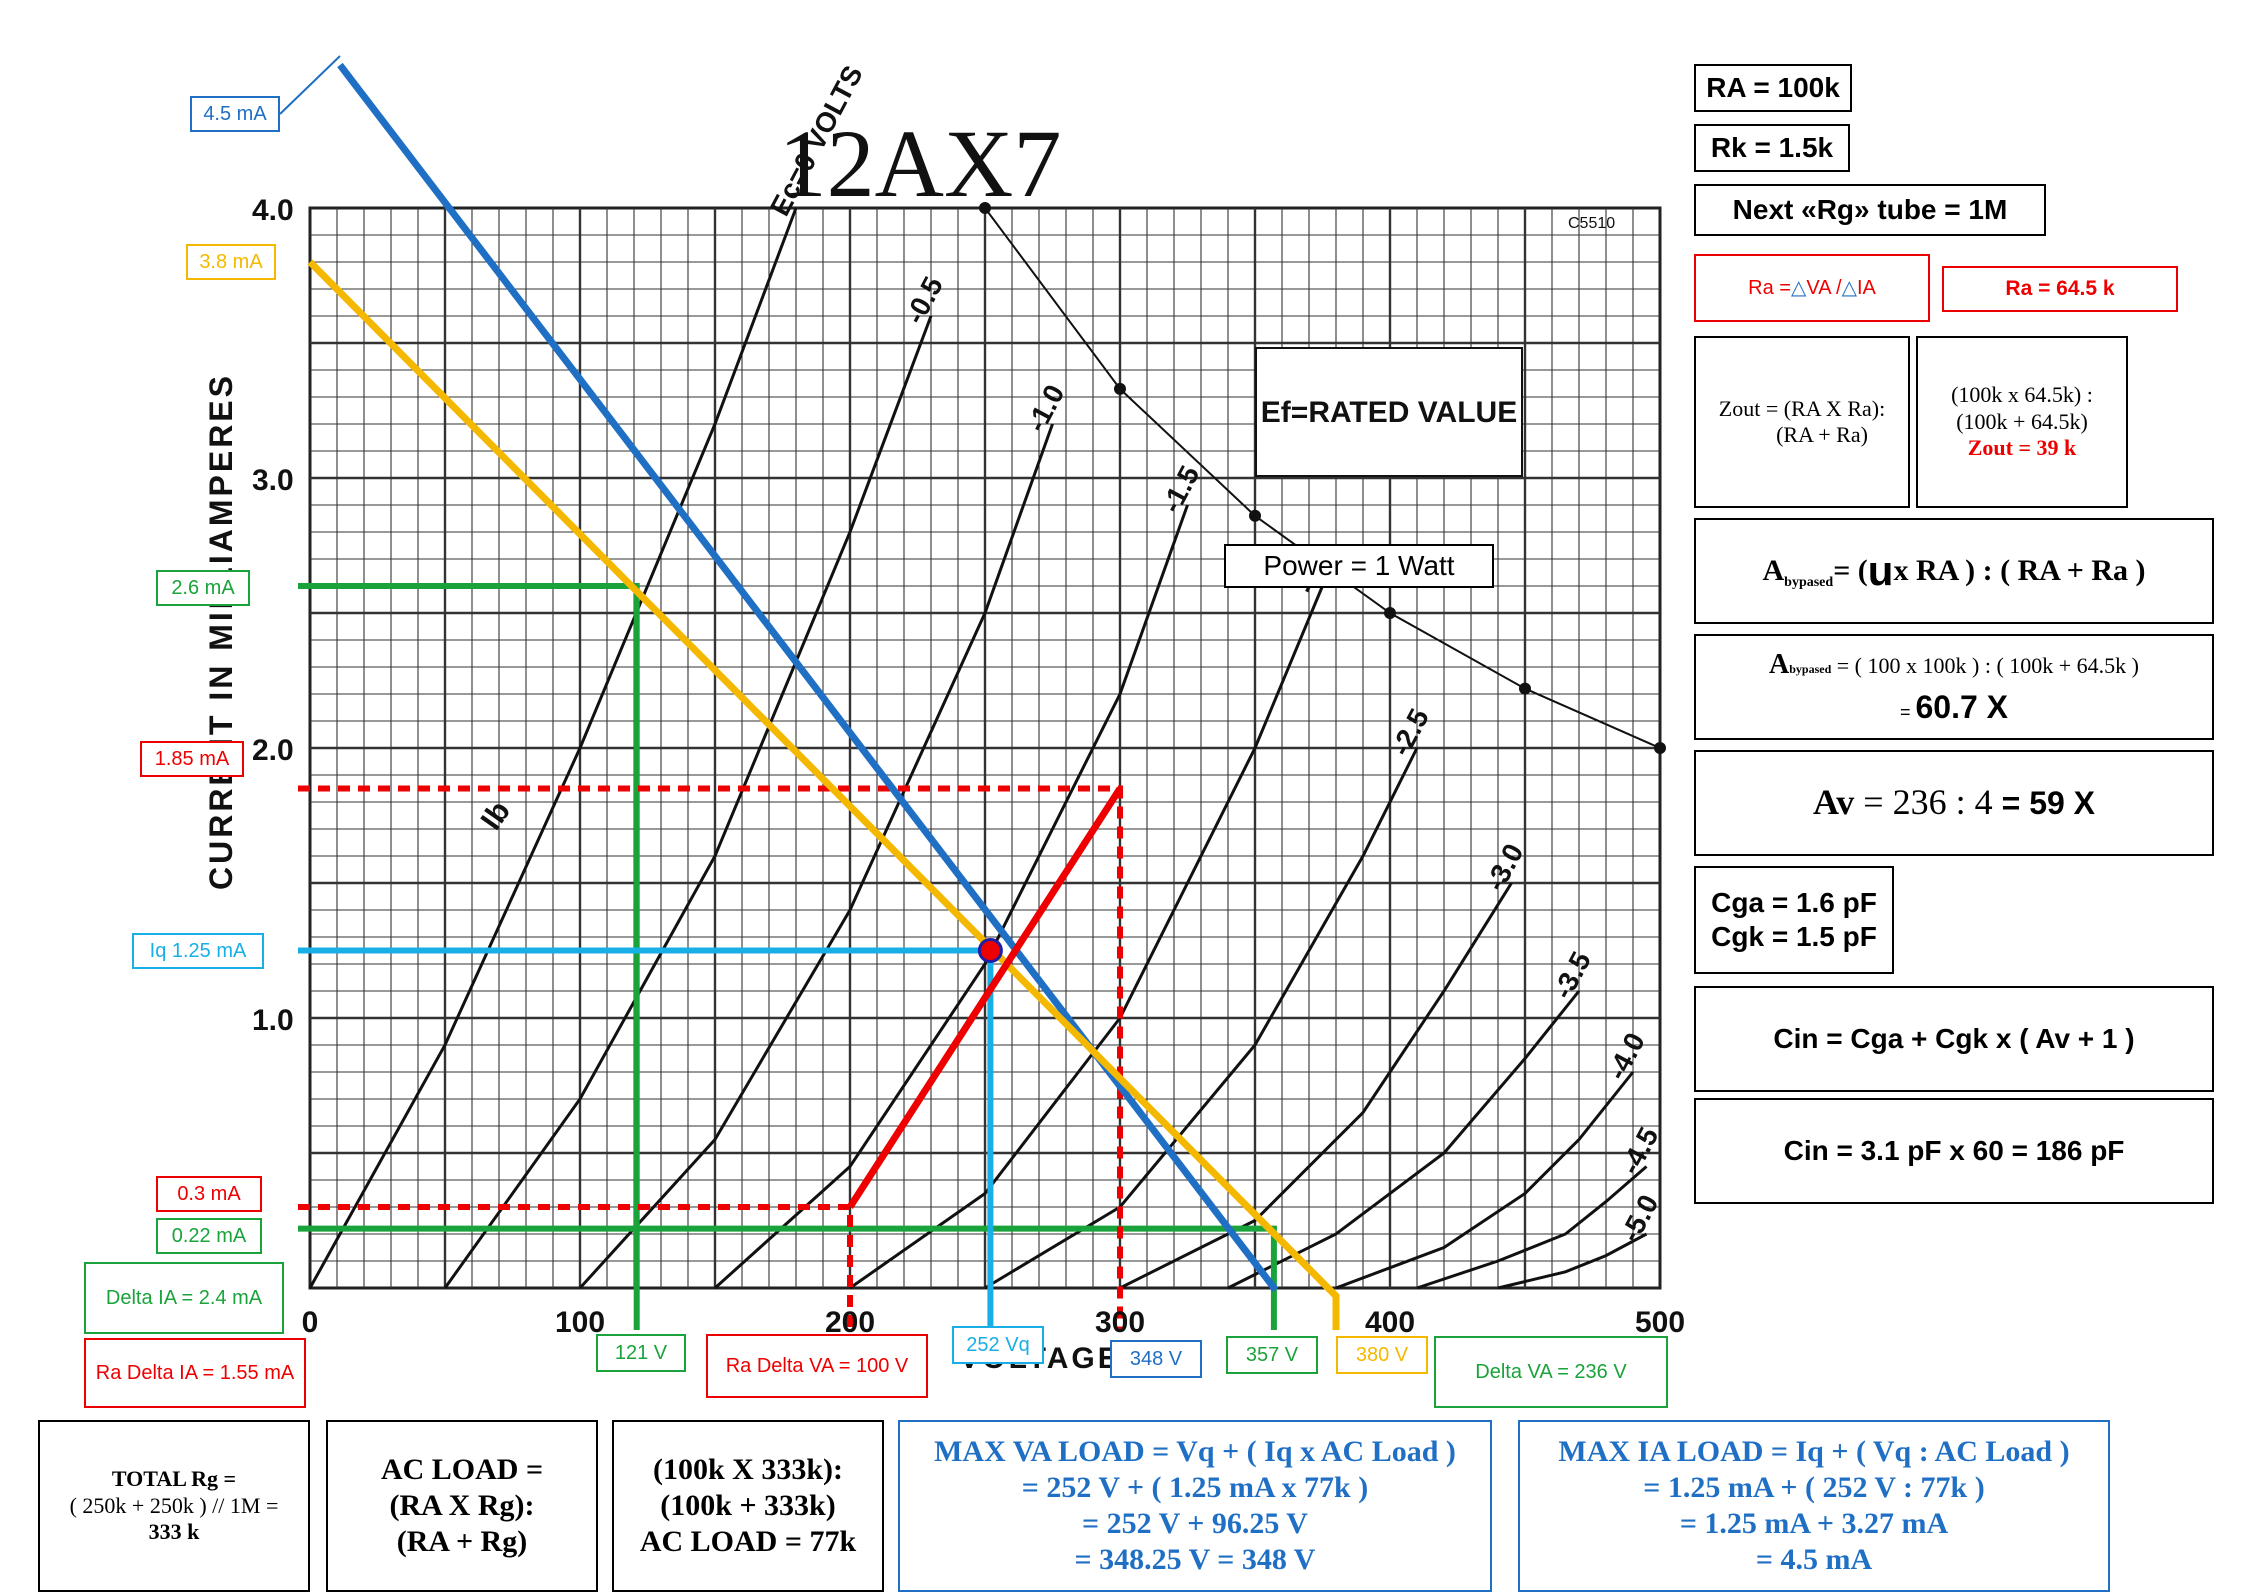  What do you see at coordinates (1359, 566) in the screenshot?
I see `power-note: Power = 1 Watt` at bounding box center [1359, 566].